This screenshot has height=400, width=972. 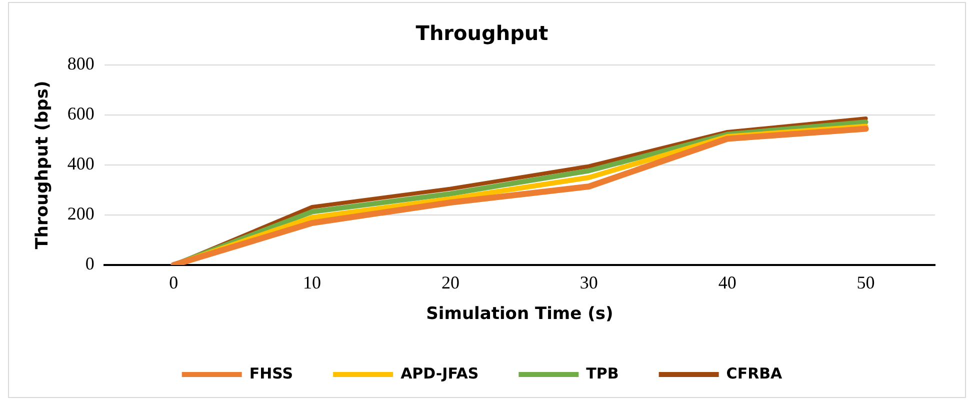 I want to click on y-tick-label: 600, so click(x=80, y=114).